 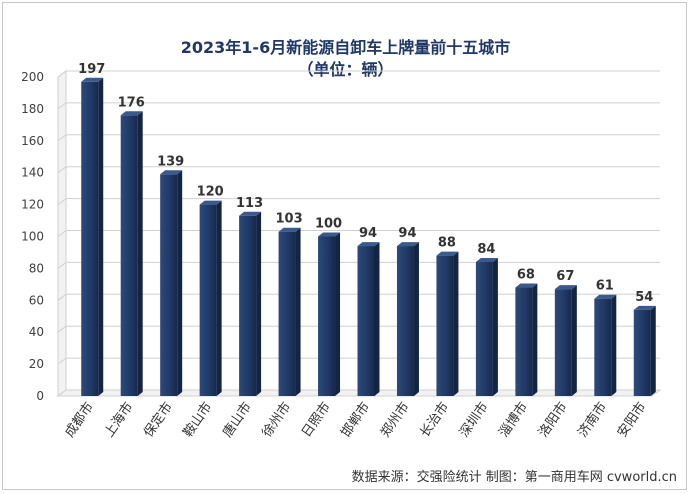 I want to click on x-tick-label: 郑州市, so click(x=394, y=419).